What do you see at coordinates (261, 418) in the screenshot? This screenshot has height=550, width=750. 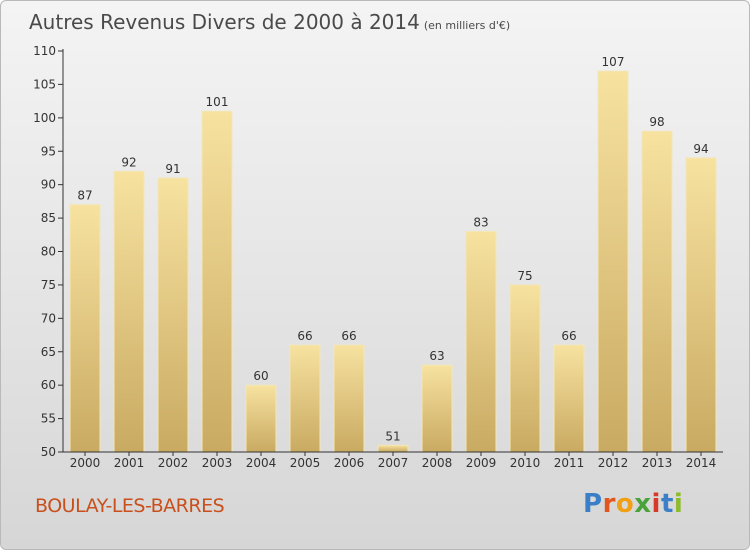 I see `bar-2004` at bounding box center [261, 418].